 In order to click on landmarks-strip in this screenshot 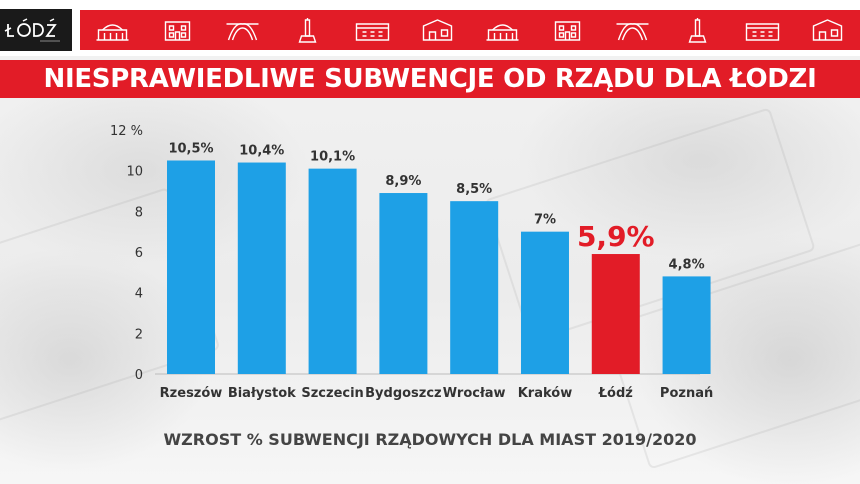, I will do `click(470, 30)`.